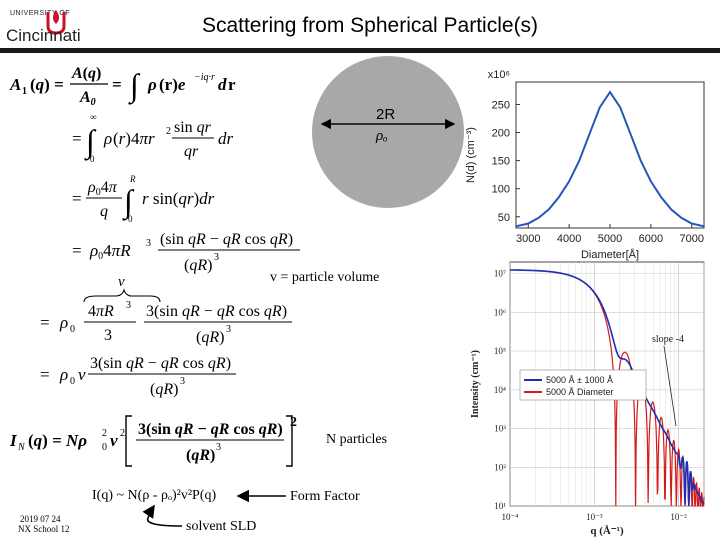 The width and height of the screenshot is (720, 540). I want to click on chart2-series-polydisperse, so click(607, 388).